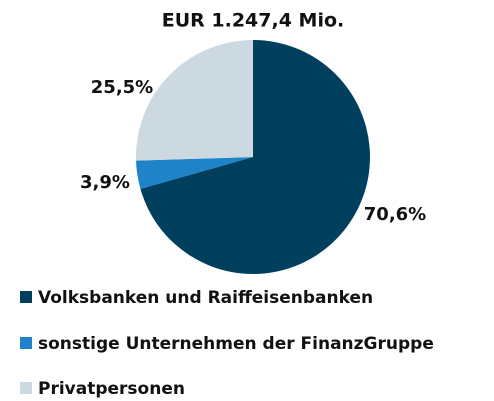  Describe the element at coordinates (105, 182) in the screenshot. I see `data-label: 3,9%` at that location.